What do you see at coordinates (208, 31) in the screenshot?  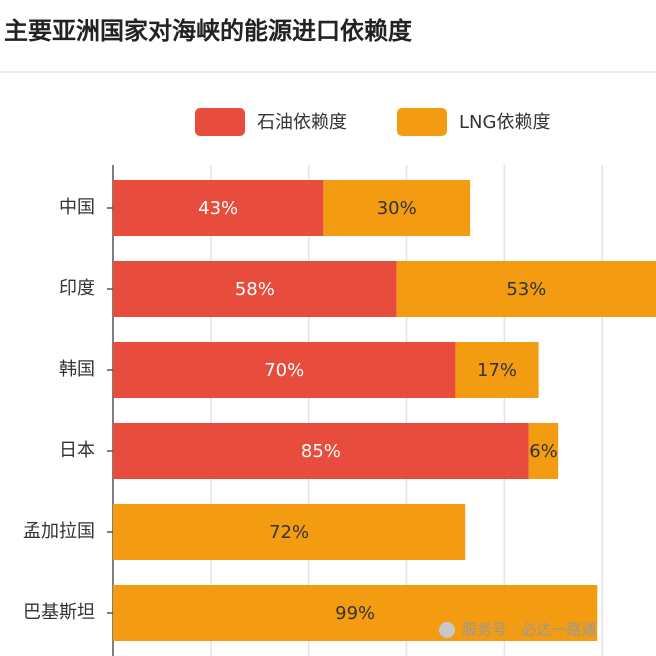 I see `chart-title: 主要亚洲国家对海峡的能源进口依赖度` at bounding box center [208, 31].